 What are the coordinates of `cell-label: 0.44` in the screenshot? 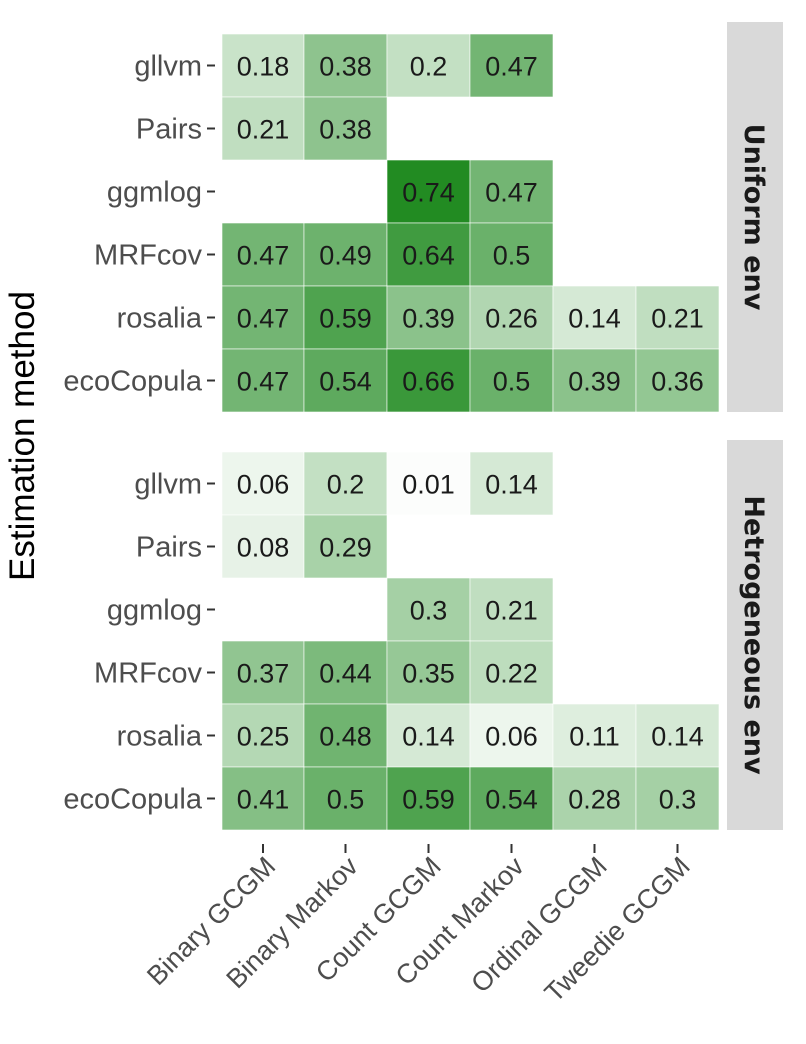 It's located at (345, 674).